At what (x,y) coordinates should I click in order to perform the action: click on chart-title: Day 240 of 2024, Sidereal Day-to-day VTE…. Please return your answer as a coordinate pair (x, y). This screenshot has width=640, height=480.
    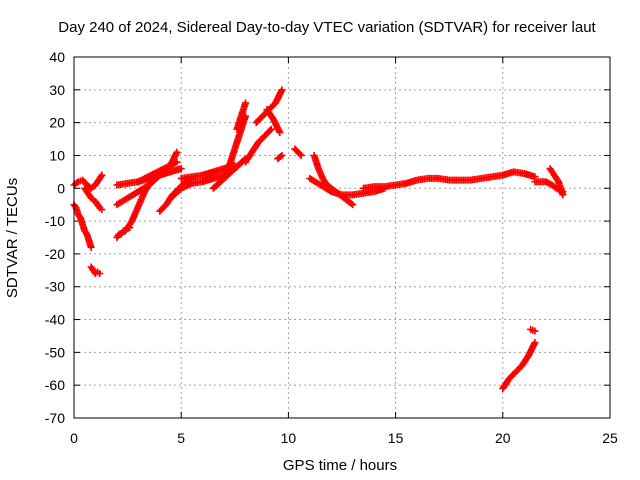
    Looking at the image, I should click on (327, 27).